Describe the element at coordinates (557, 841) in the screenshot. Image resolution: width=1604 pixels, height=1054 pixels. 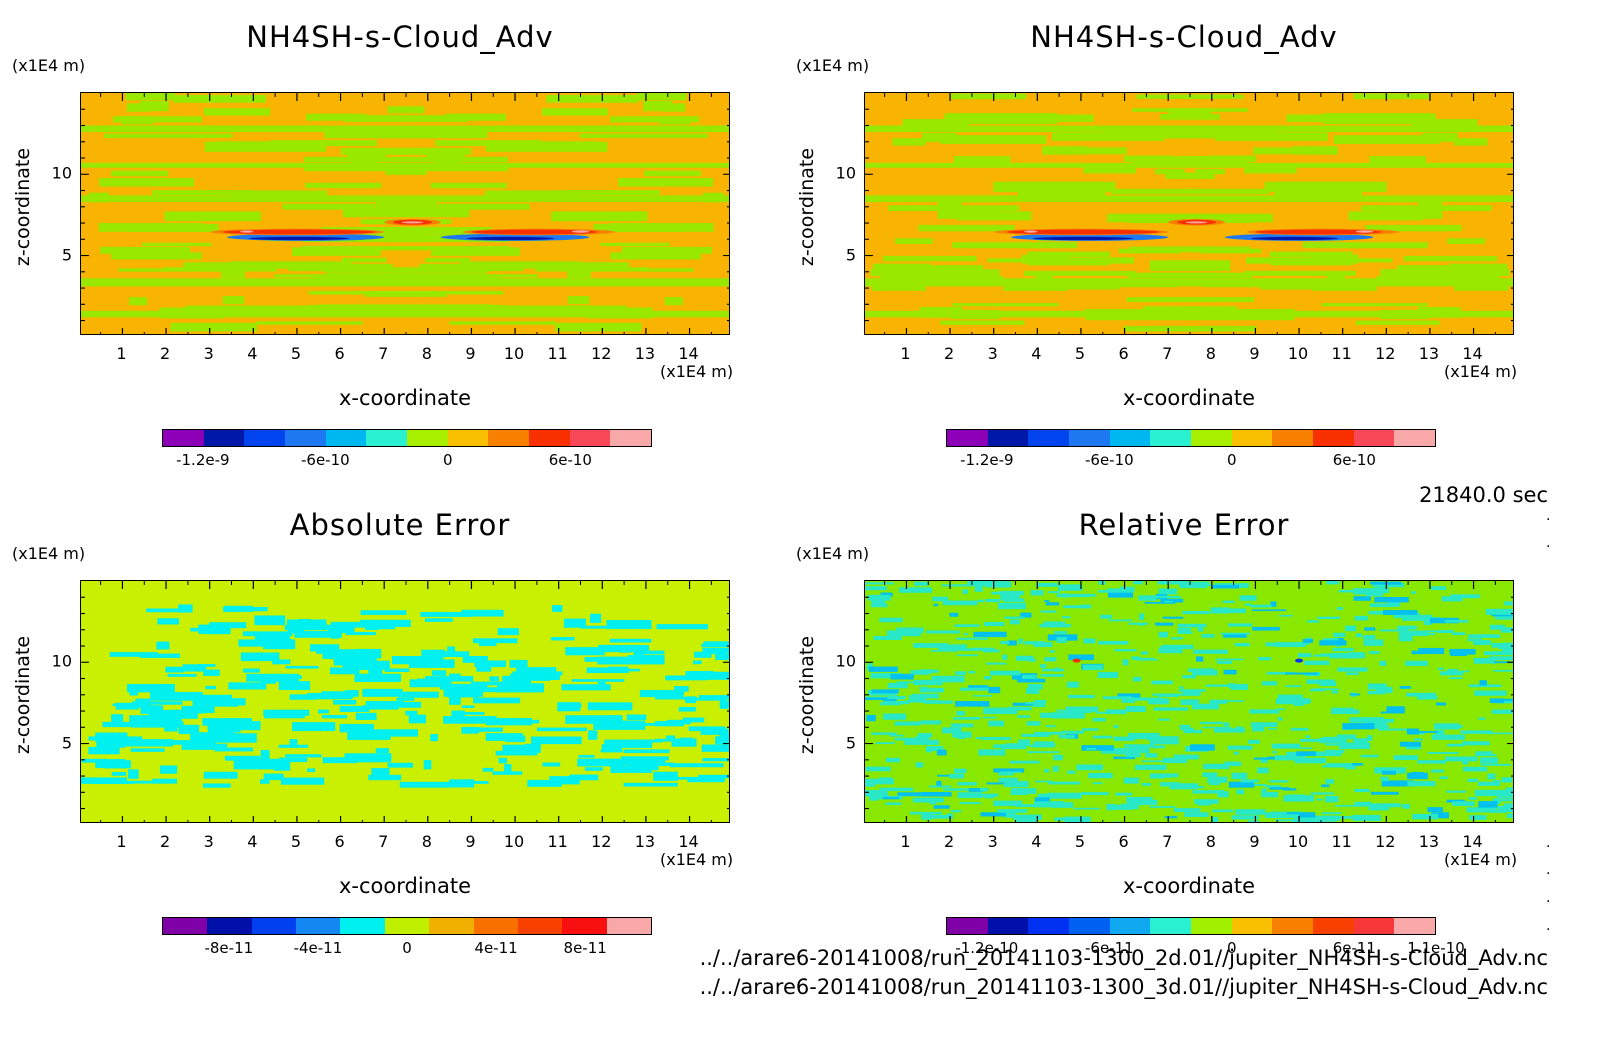
I see `x-tick-label: 11` at that location.